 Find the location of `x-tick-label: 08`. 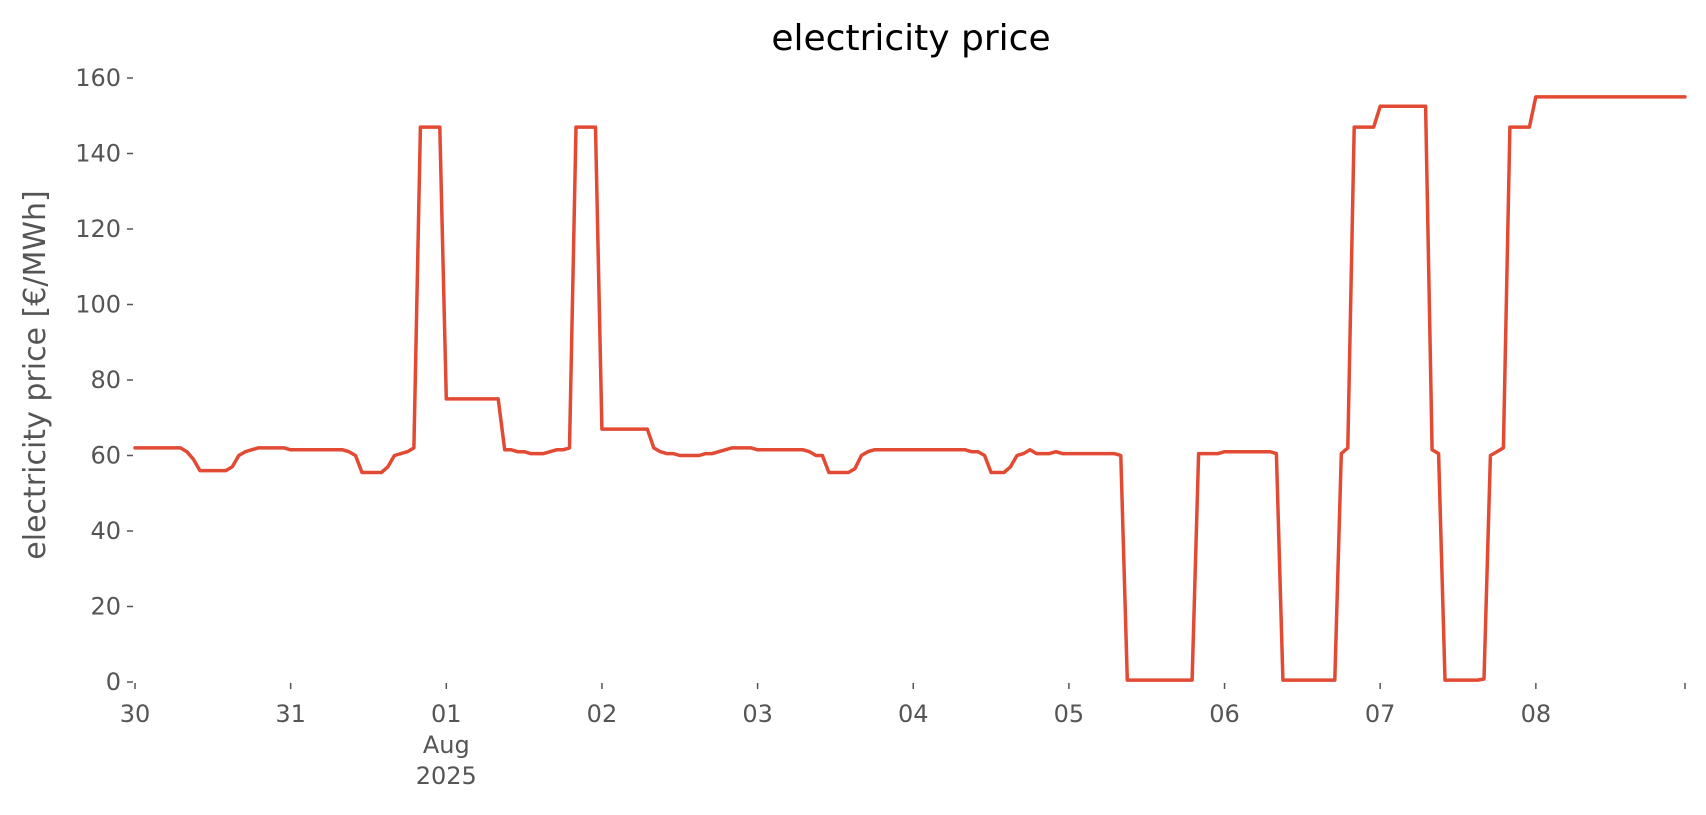

x-tick-label: 08 is located at coordinates (1536, 714).